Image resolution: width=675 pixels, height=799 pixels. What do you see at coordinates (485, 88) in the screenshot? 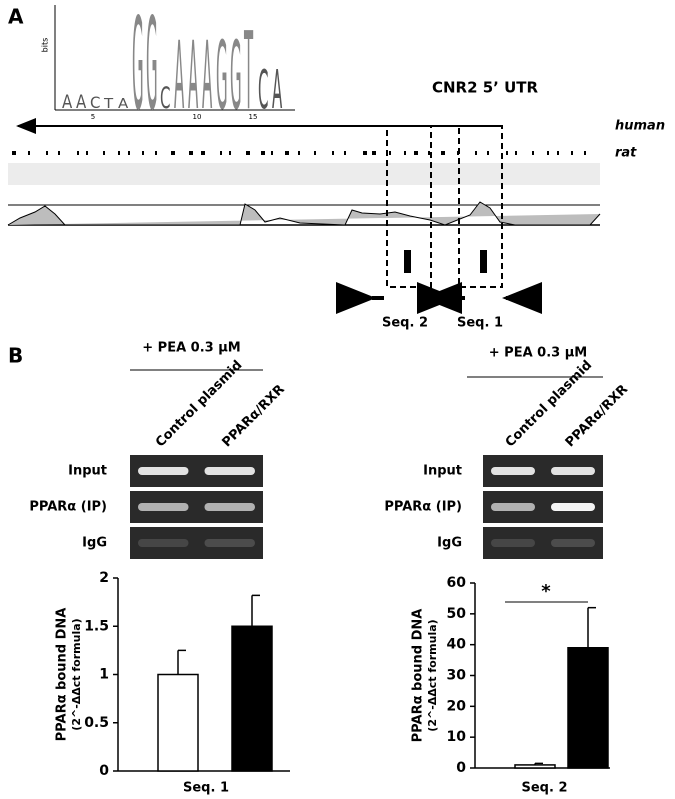
I see `region-title: CNR2 5’ UTR` at bounding box center [485, 88].